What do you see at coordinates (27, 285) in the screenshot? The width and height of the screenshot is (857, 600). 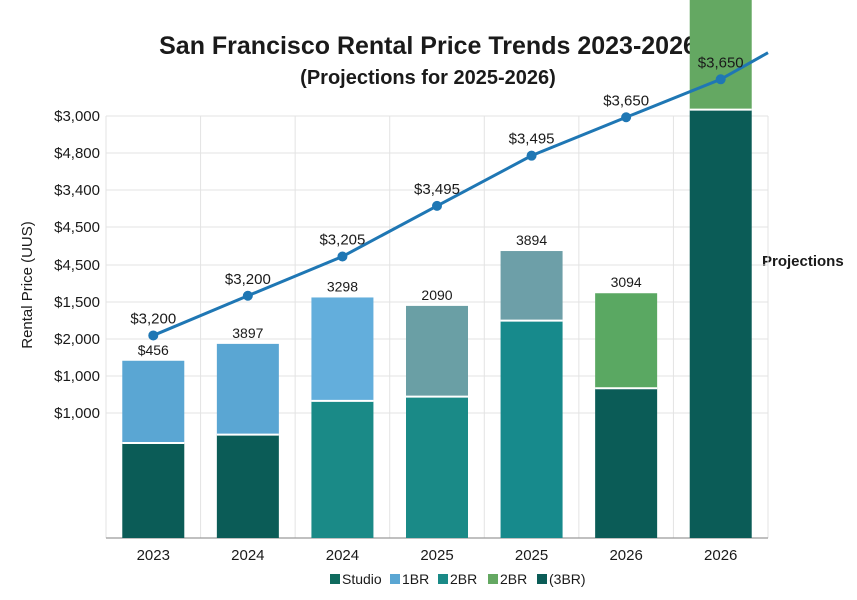 I see `y-axis-label: Rental Price (UUS)` at bounding box center [27, 285].